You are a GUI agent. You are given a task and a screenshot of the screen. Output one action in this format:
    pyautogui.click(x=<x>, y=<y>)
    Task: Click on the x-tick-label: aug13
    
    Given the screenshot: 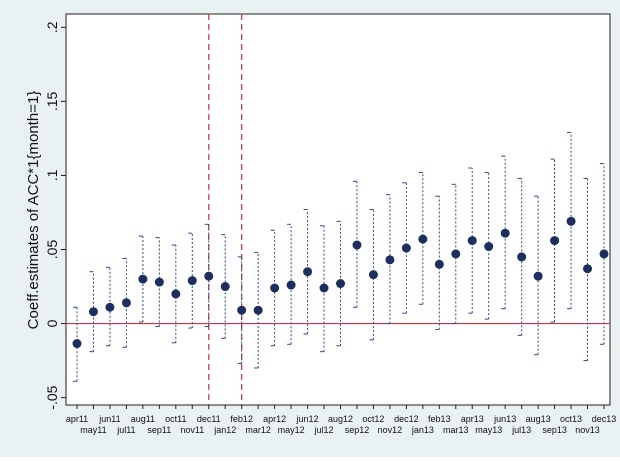 What is the action you would take?
    pyautogui.click(x=538, y=419)
    